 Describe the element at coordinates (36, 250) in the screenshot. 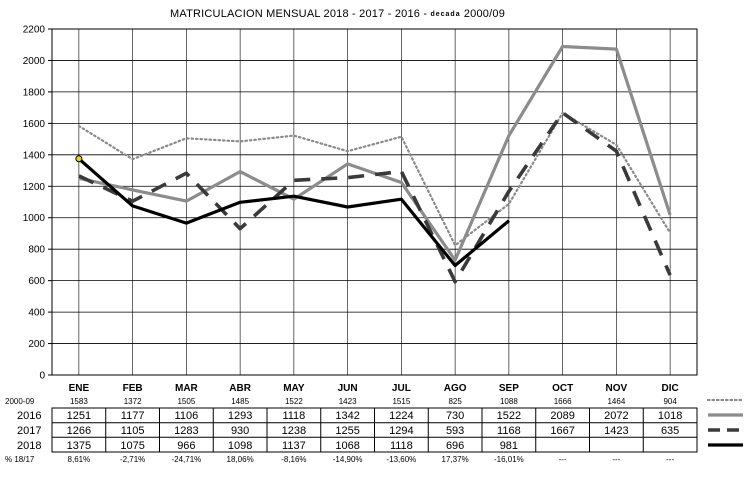

I see `y-tick-label: 800` at that location.